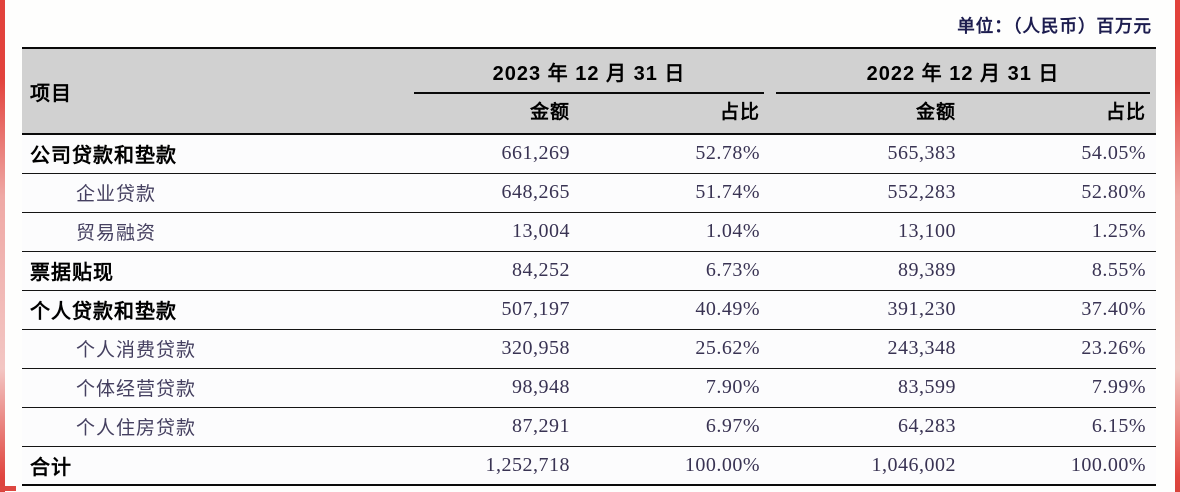 This screenshot has height=492, width=1180. What do you see at coordinates (921, 309) in the screenshot?
I see `amount-2022: 391,230` at bounding box center [921, 309].